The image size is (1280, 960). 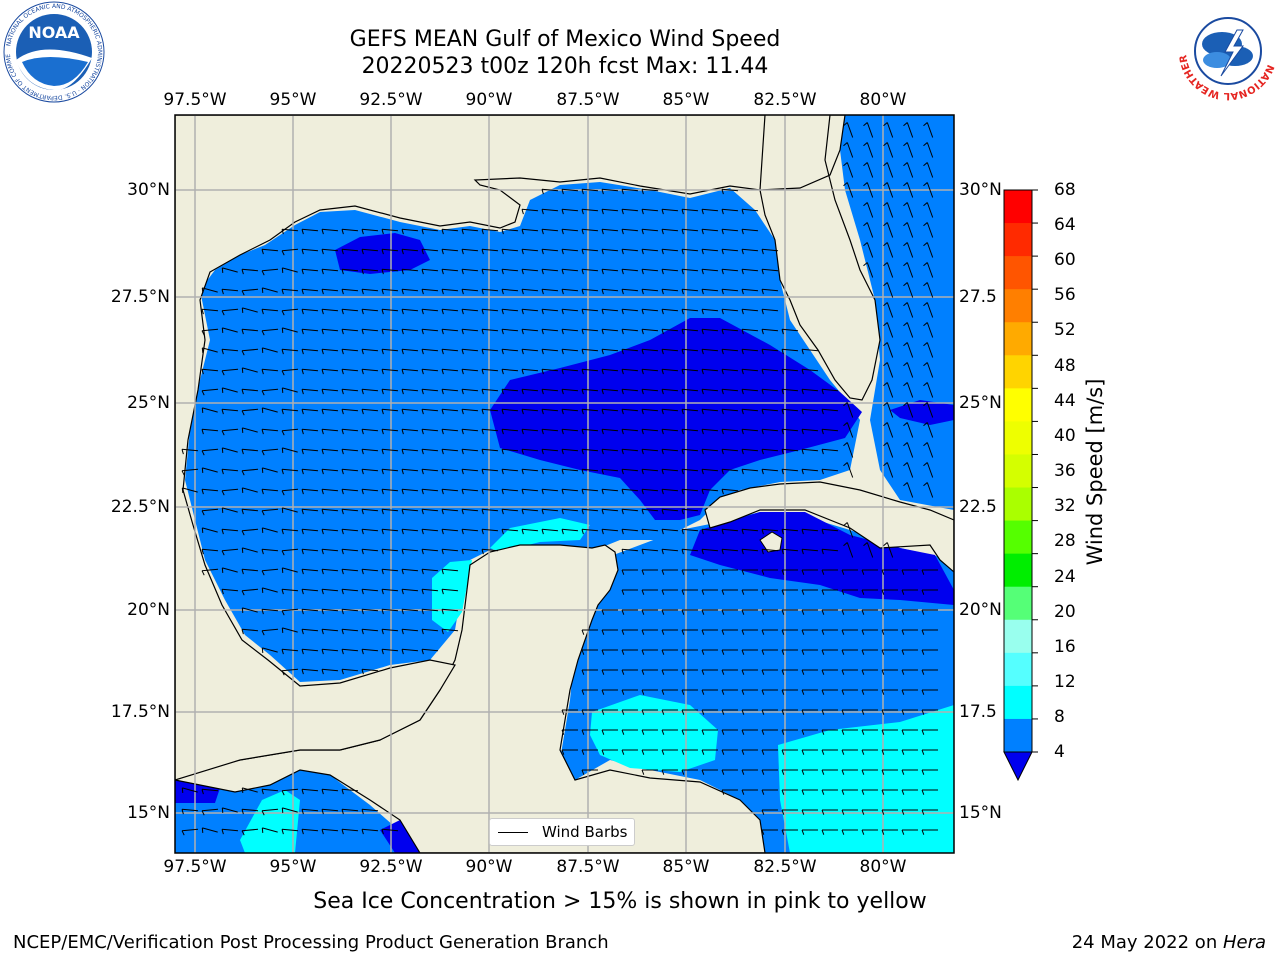 I want to click on lon-label-bottom-80w: 80°W, so click(x=883, y=867).